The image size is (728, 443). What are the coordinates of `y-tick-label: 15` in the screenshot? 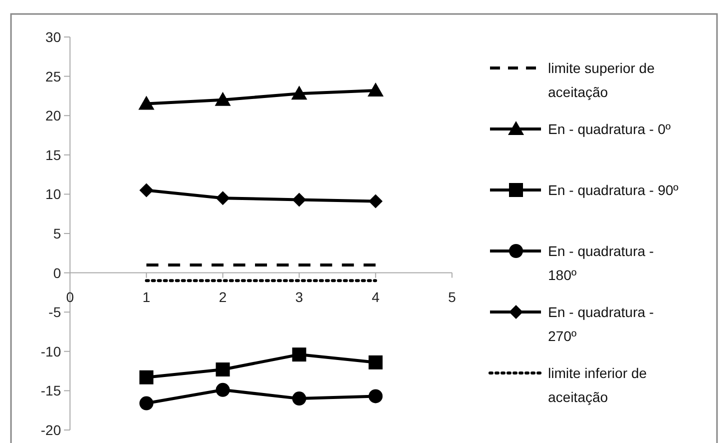 It's located at (53, 154).